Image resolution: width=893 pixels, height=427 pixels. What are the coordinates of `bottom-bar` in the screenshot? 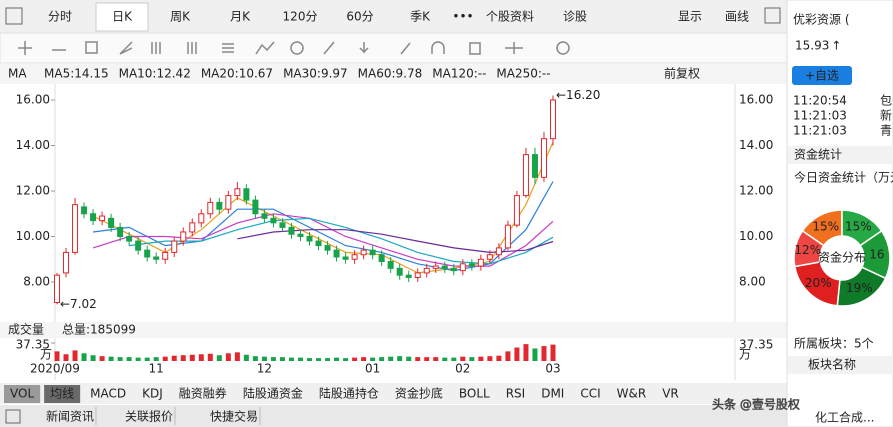 It's located at (393, 416).